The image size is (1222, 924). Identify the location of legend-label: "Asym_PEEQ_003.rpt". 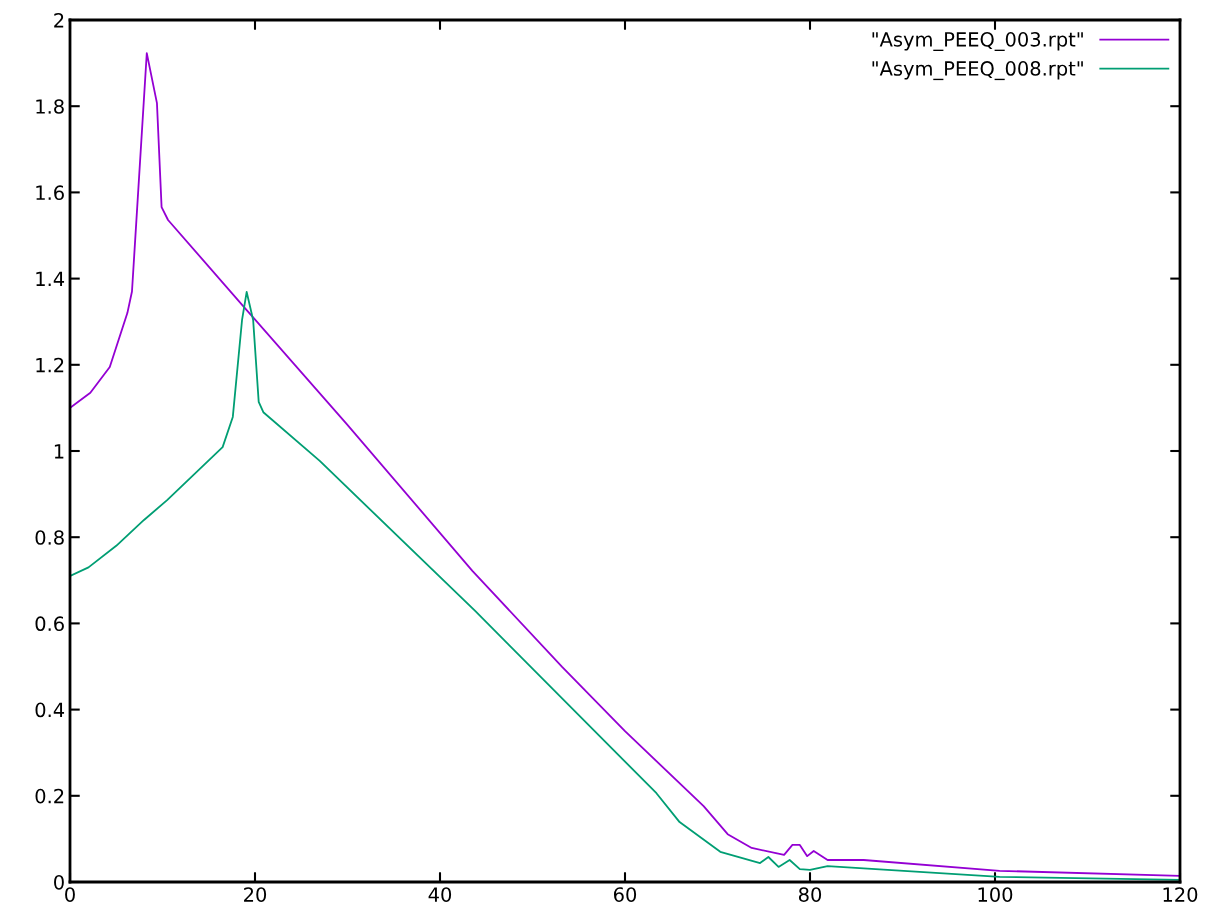
(977, 42).